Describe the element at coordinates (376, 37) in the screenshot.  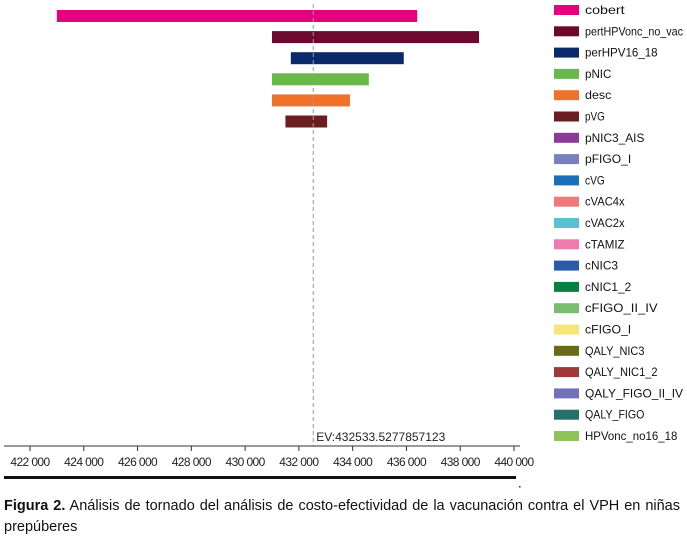
I see `bar-pertHPVonc_no_vac` at that location.